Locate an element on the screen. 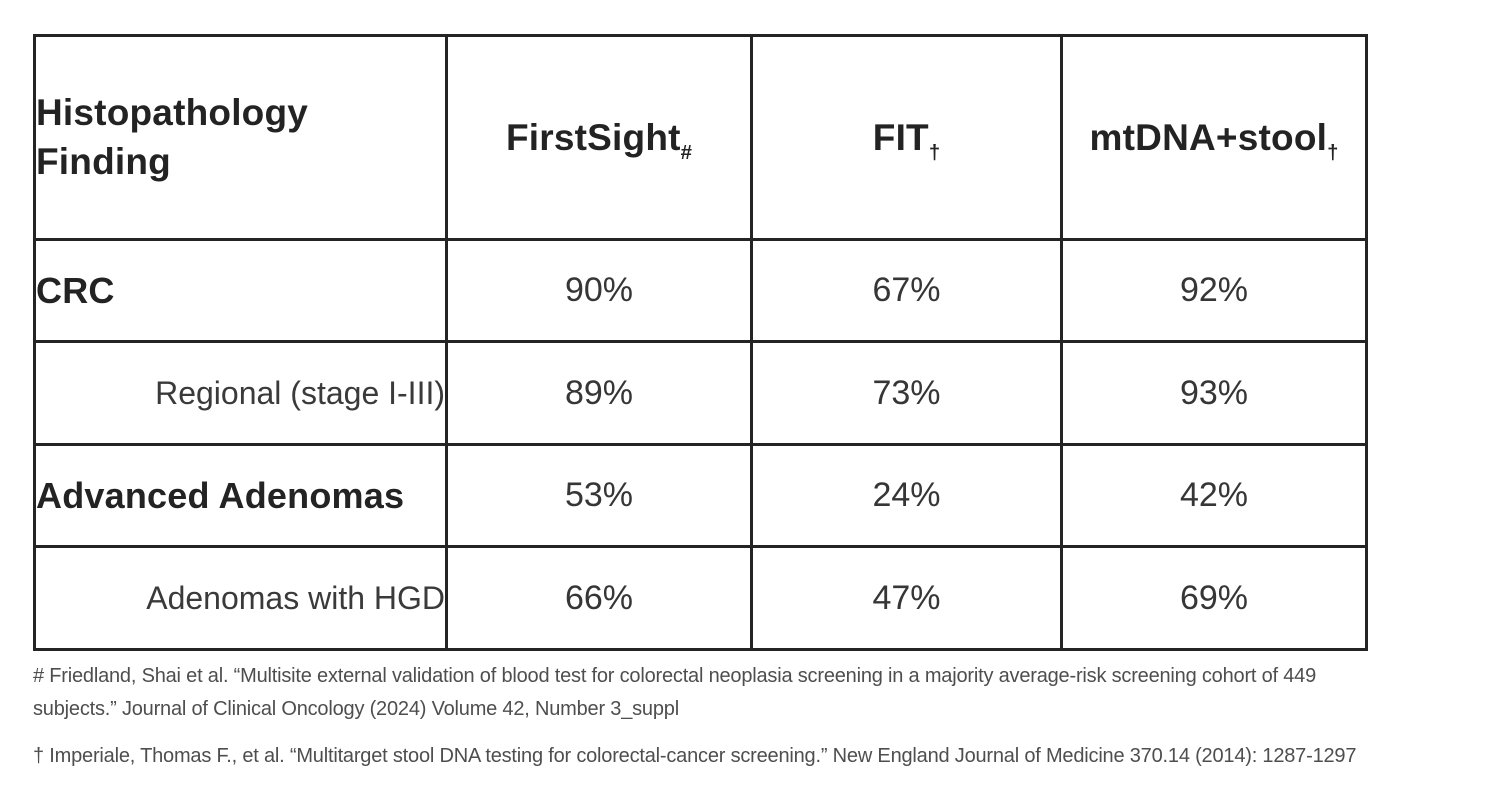 The width and height of the screenshot is (1500, 785). value-hgd-mtdna: 69% is located at coordinates (1214, 598).